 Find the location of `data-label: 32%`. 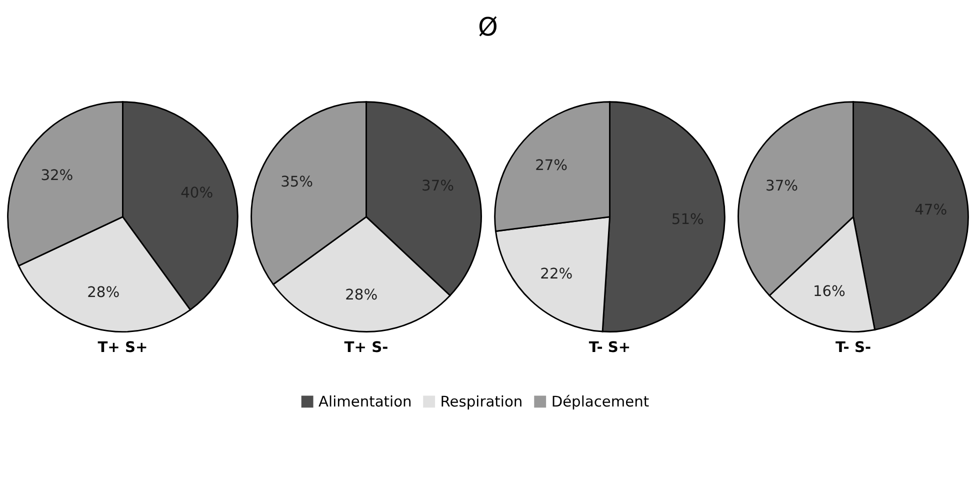

data-label: 32% is located at coordinates (57, 175).